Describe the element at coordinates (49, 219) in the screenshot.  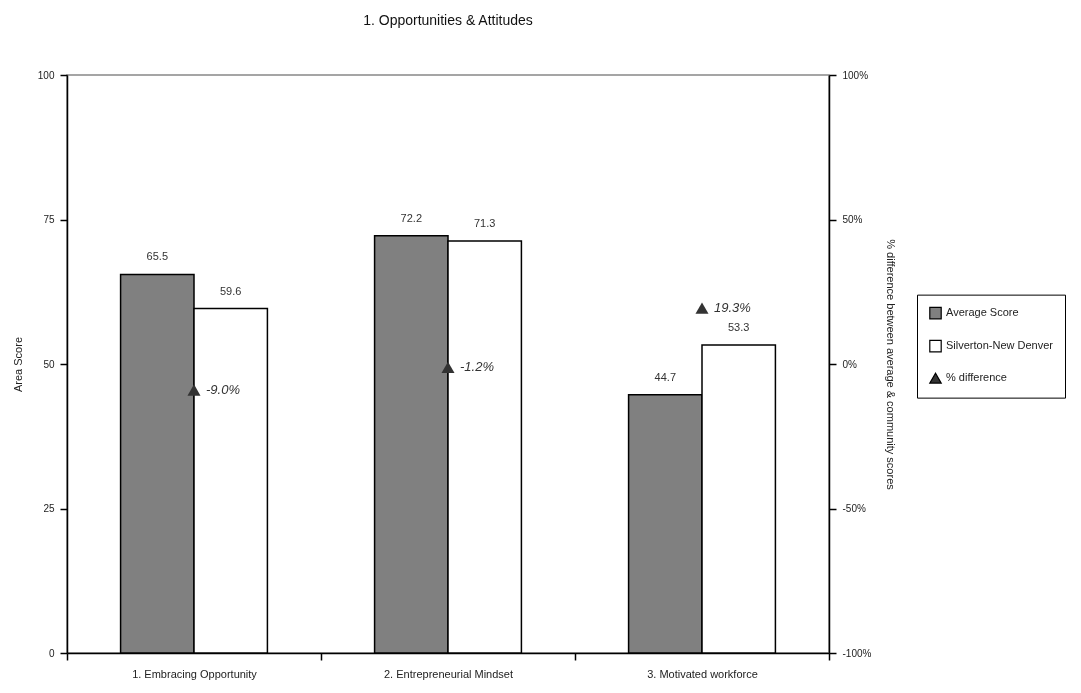
I see `y-tick-label: 75` at that location.